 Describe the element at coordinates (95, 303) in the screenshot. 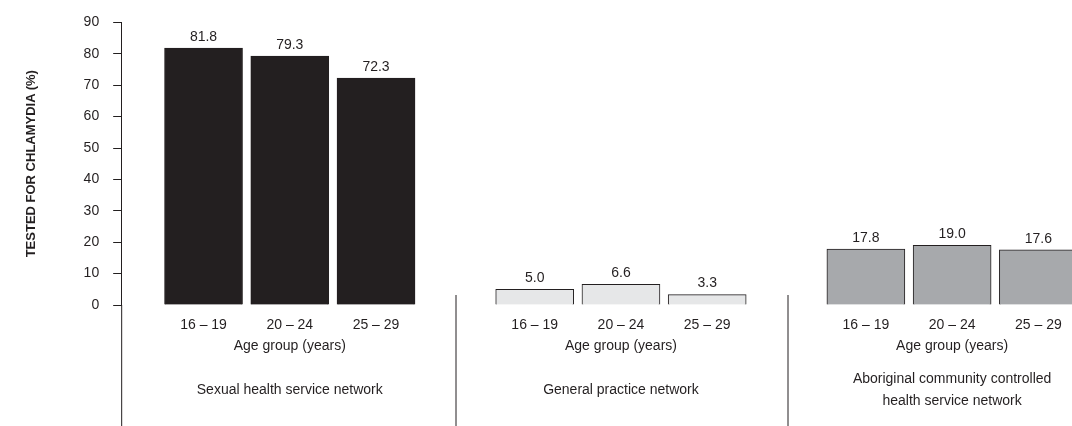

I see `y-tick-label: 0` at that location.